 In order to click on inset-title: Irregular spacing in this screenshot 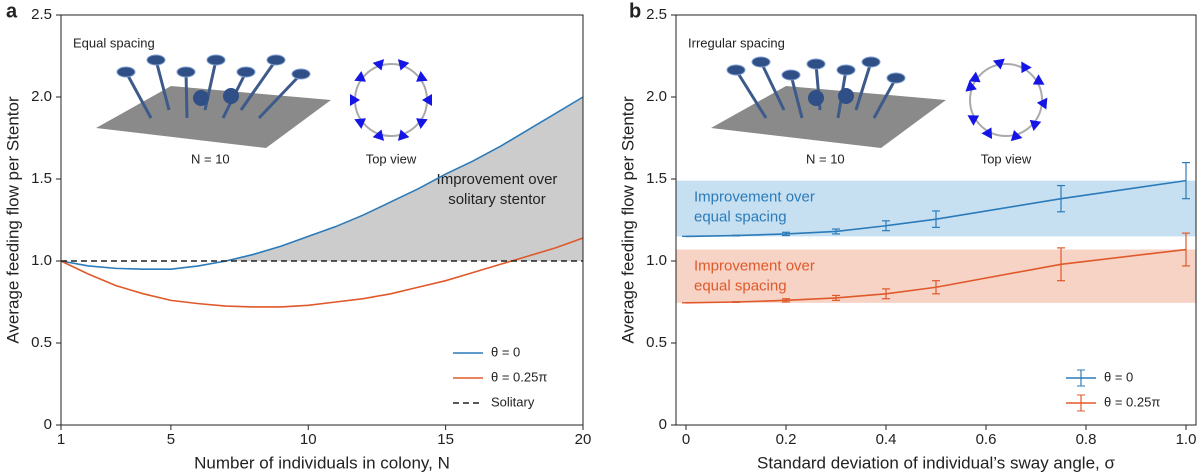, I will do `click(736, 42)`.